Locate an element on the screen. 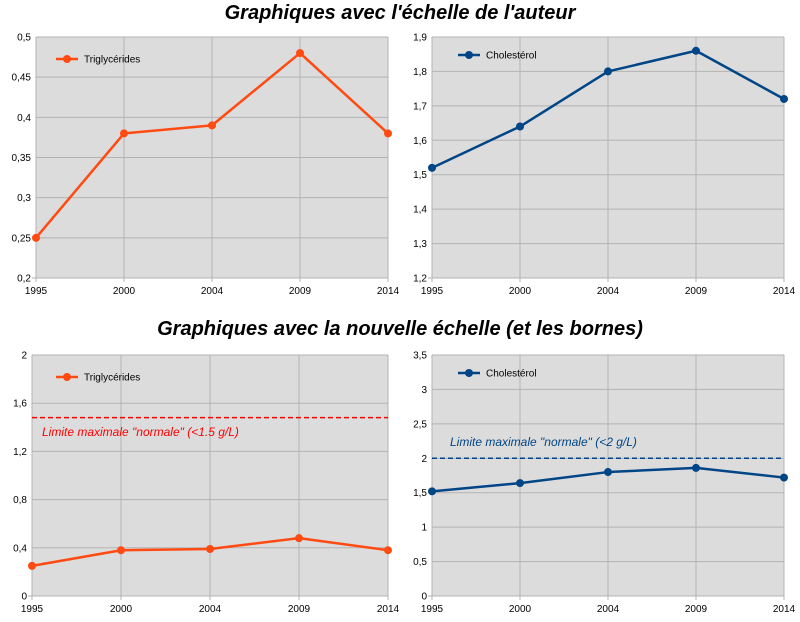  section-title-author-scale: Graphiques avec l'échelle de l'auteur is located at coordinates (400, 13).